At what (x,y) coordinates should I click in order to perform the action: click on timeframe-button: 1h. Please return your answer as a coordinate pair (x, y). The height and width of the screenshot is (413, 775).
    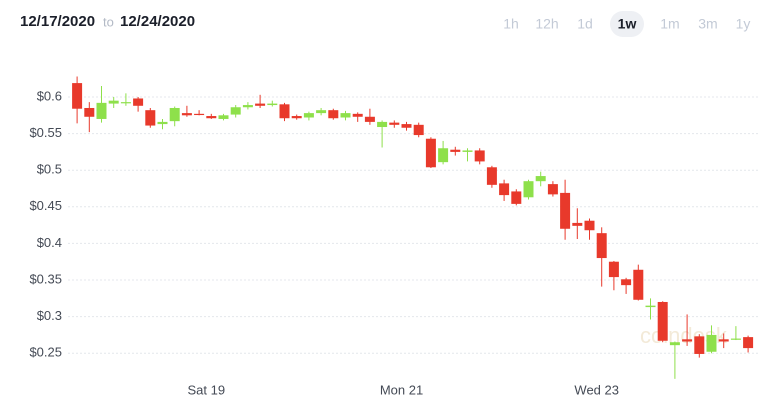
    Looking at the image, I should click on (511, 24).